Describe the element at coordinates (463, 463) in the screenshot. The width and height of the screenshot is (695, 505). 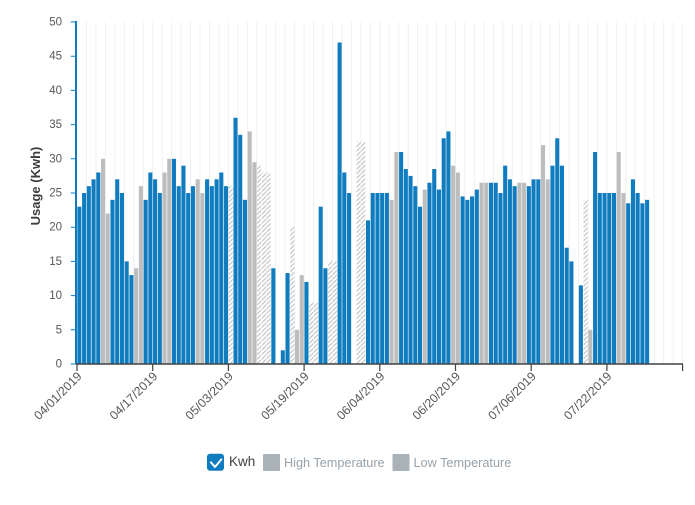
I see `svg-text: Low Temperature` at that location.